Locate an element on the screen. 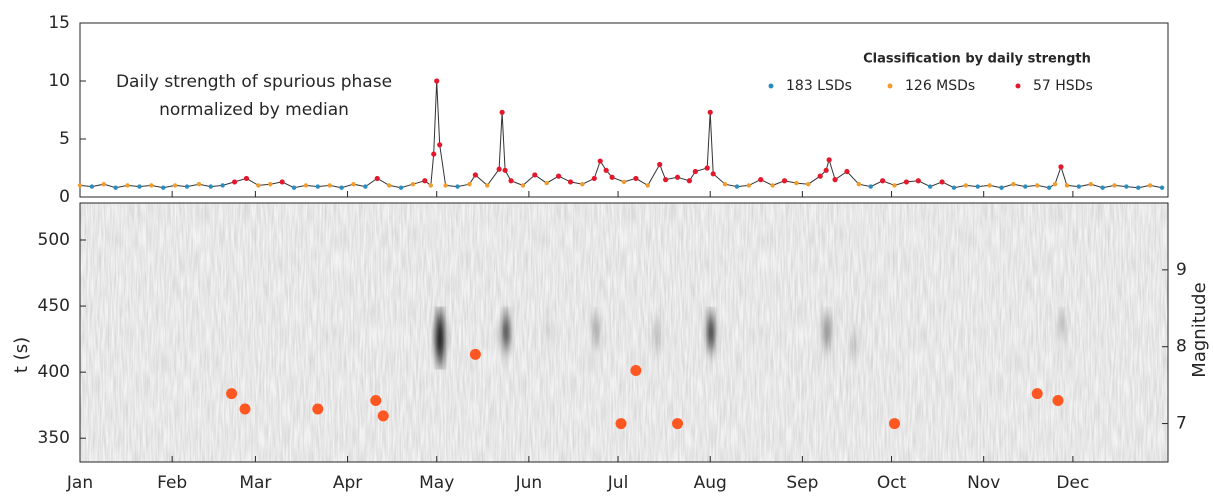 This screenshot has height=500, width=1213. x-tick-label: Jan is located at coordinates (79, 483).